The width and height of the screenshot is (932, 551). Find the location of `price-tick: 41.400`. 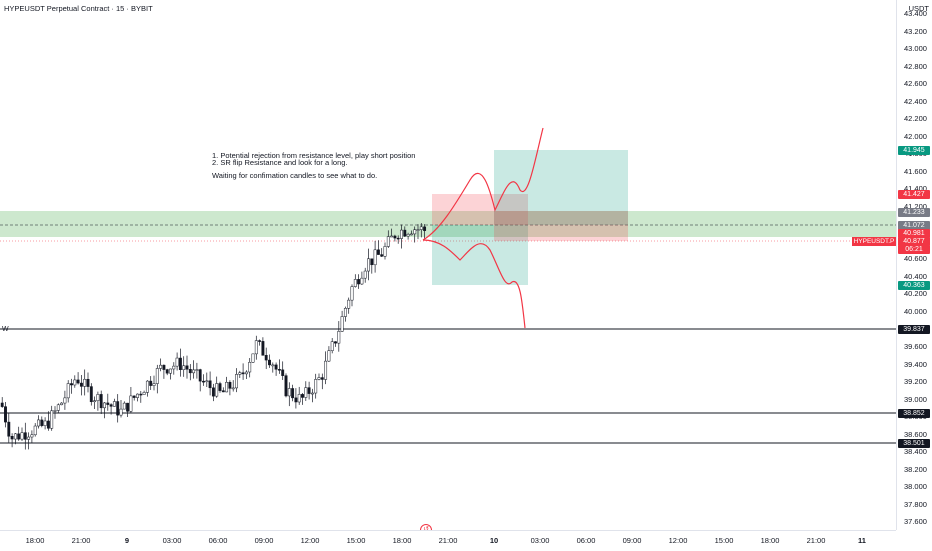

price-tick: 41.400 is located at coordinates (915, 189).